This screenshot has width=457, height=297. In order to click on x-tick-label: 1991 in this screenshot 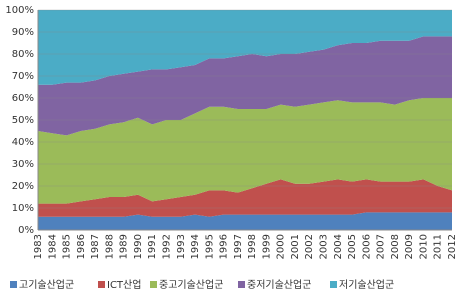, I will do `click(152, 246)`.